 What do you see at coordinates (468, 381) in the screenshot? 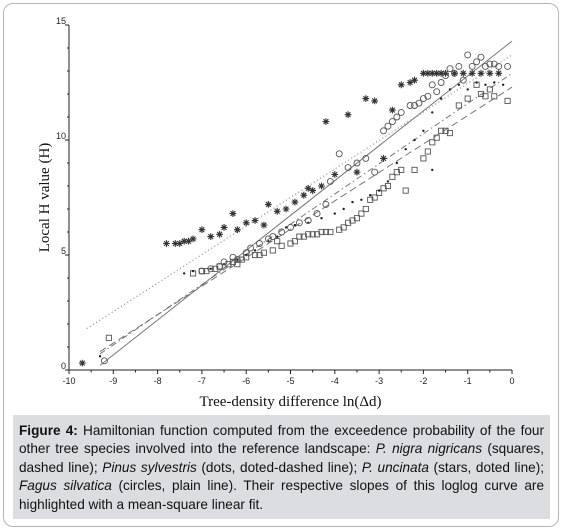
I see `x-tick-label: -1` at bounding box center [468, 381].